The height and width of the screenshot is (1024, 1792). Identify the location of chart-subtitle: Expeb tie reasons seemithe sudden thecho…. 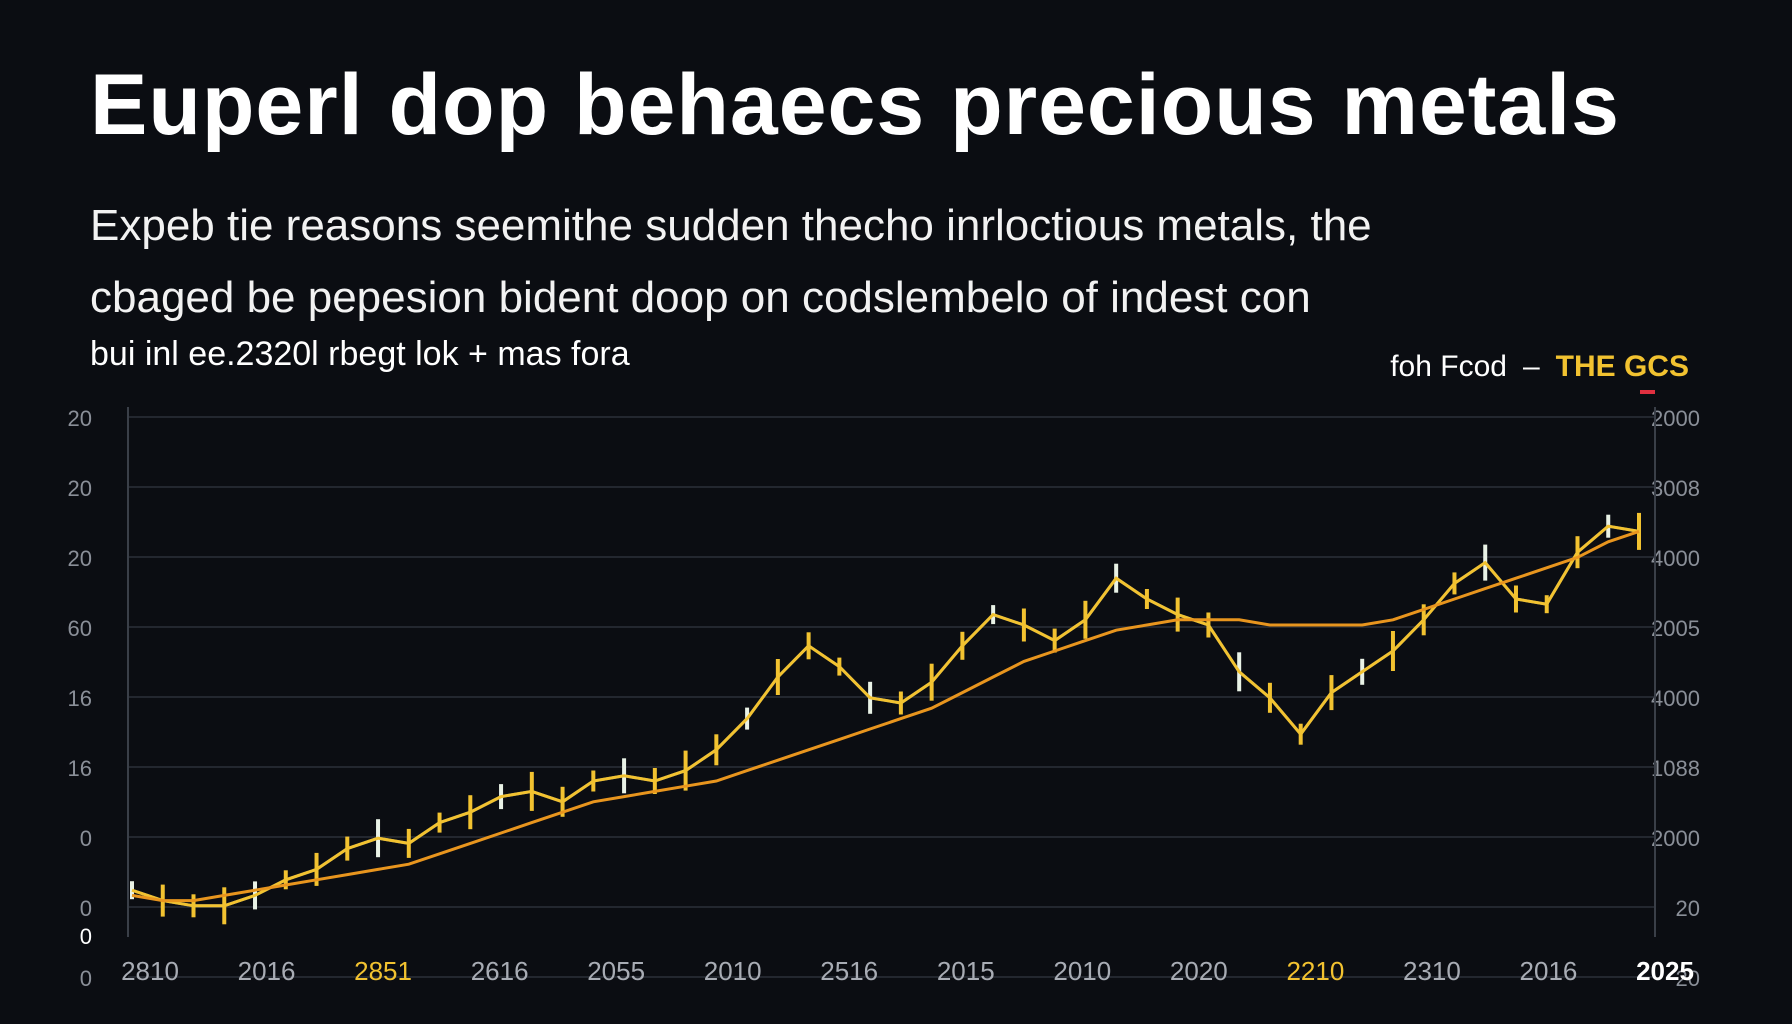
(890, 262).